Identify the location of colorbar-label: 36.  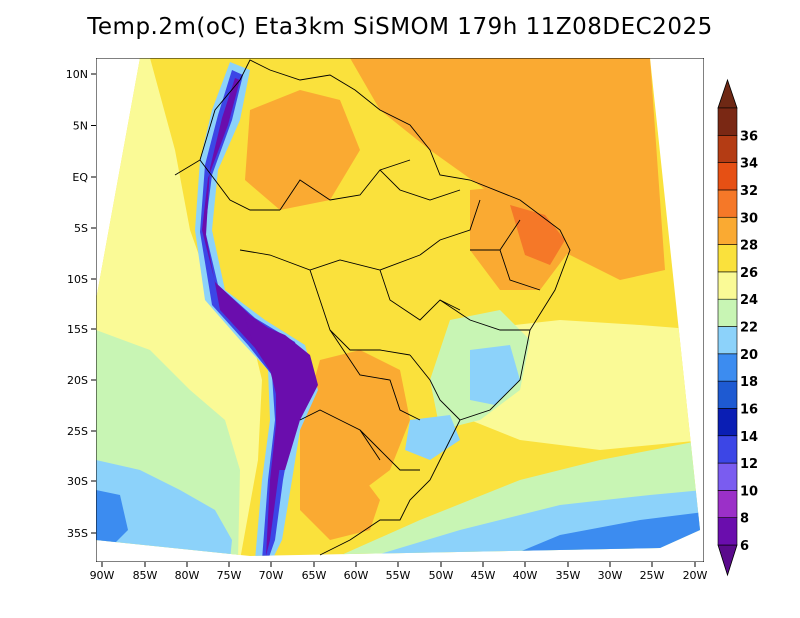
(749, 136).